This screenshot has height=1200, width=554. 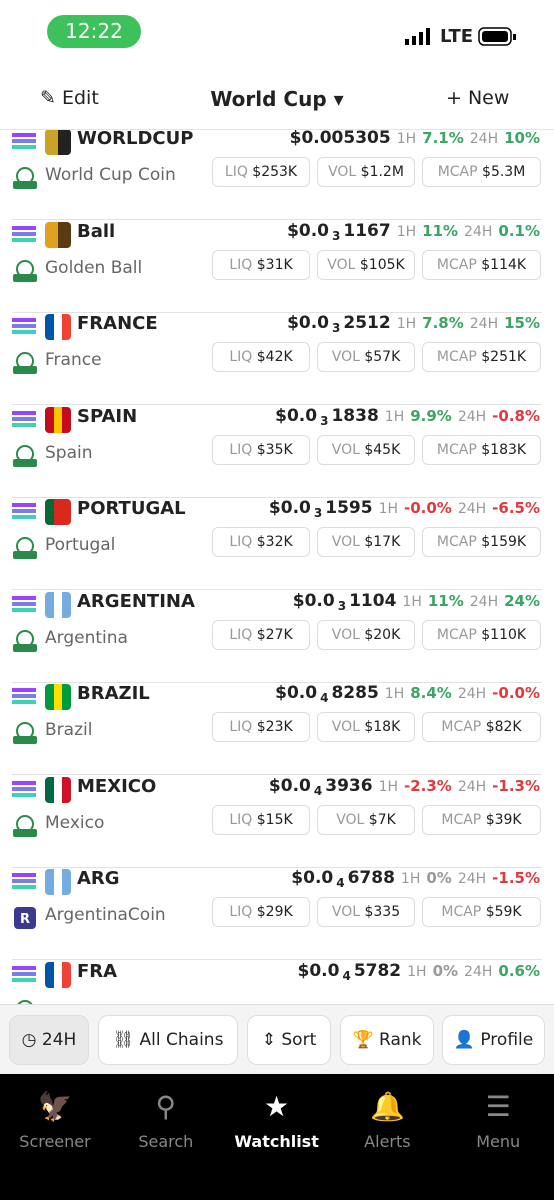 What do you see at coordinates (73, 360) in the screenshot?
I see `token-name: France` at bounding box center [73, 360].